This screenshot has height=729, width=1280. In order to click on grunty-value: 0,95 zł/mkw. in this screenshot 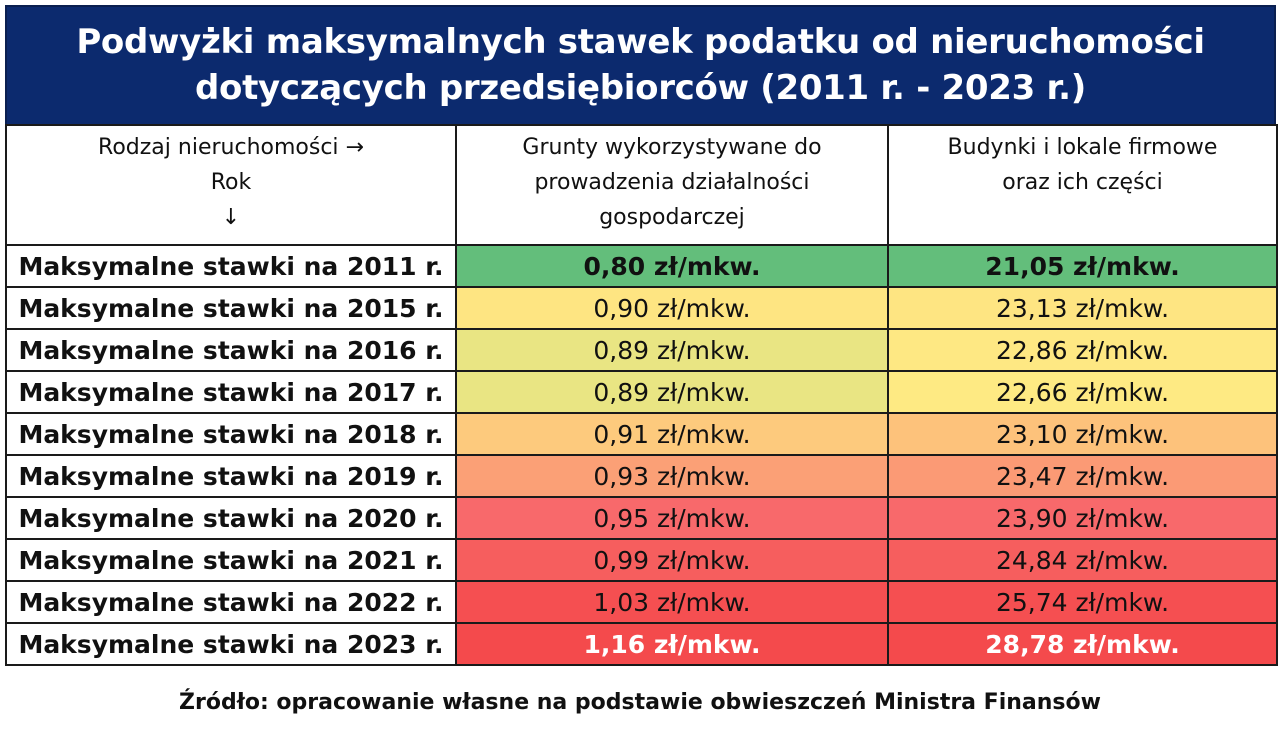, I will do `click(672, 518)`.